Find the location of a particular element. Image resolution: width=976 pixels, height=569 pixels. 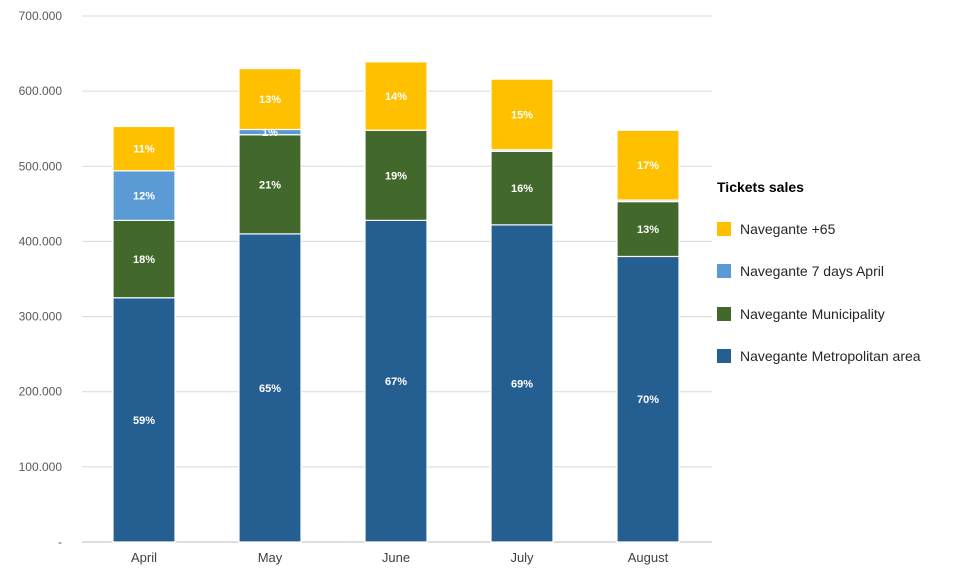

data-label: 65% is located at coordinates (270, 389).